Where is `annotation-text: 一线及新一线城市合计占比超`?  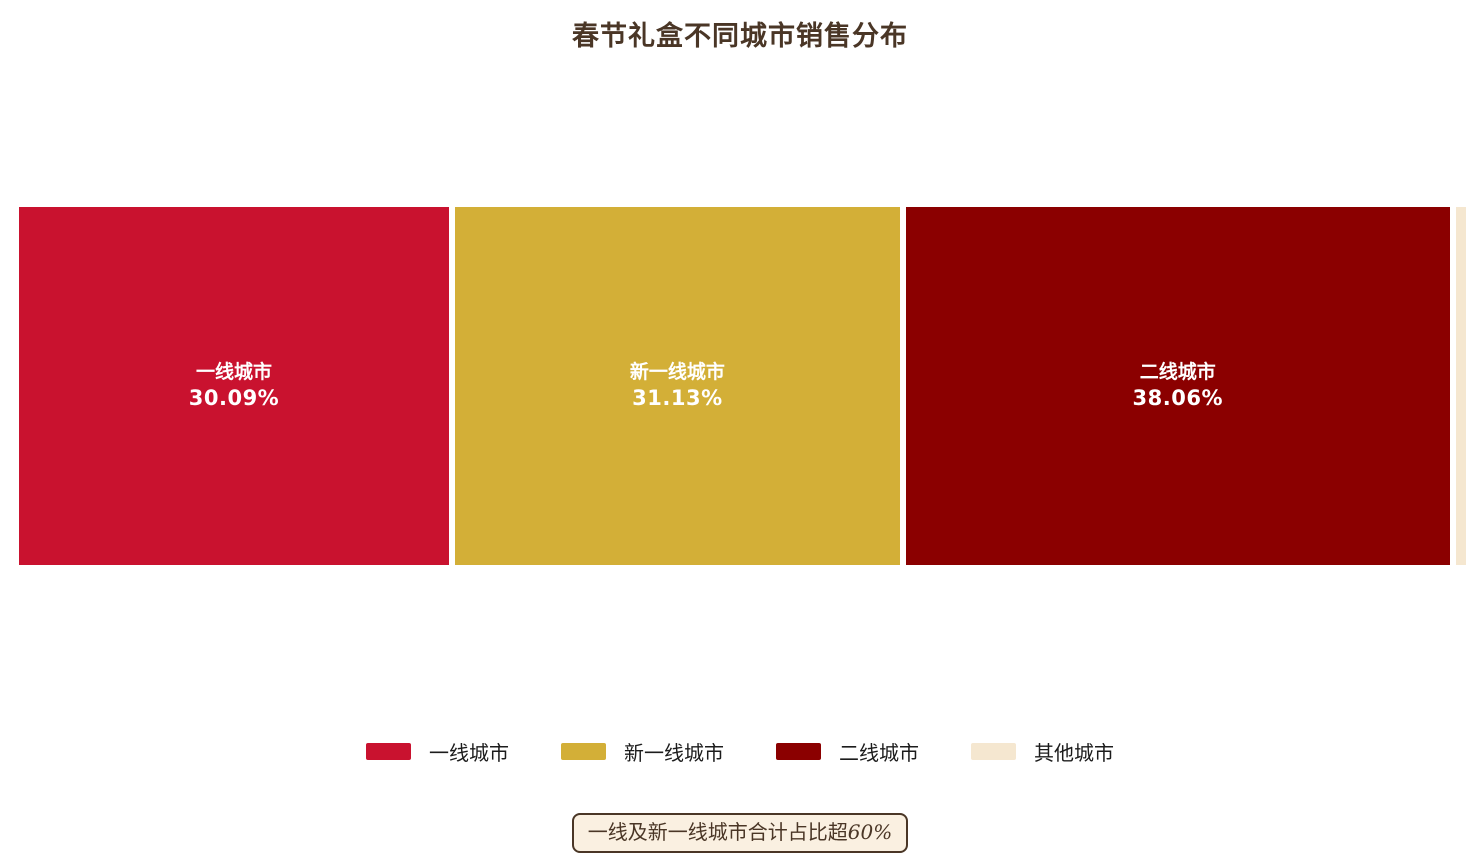
annotation-text: 一线及新一线城市合计占比超 is located at coordinates (717, 832).